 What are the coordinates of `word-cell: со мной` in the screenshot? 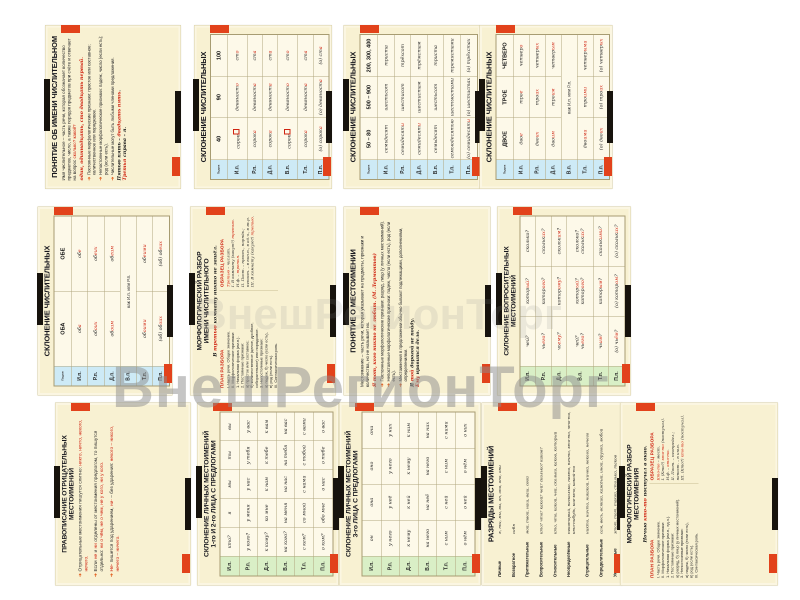 It's located at (304, 513).